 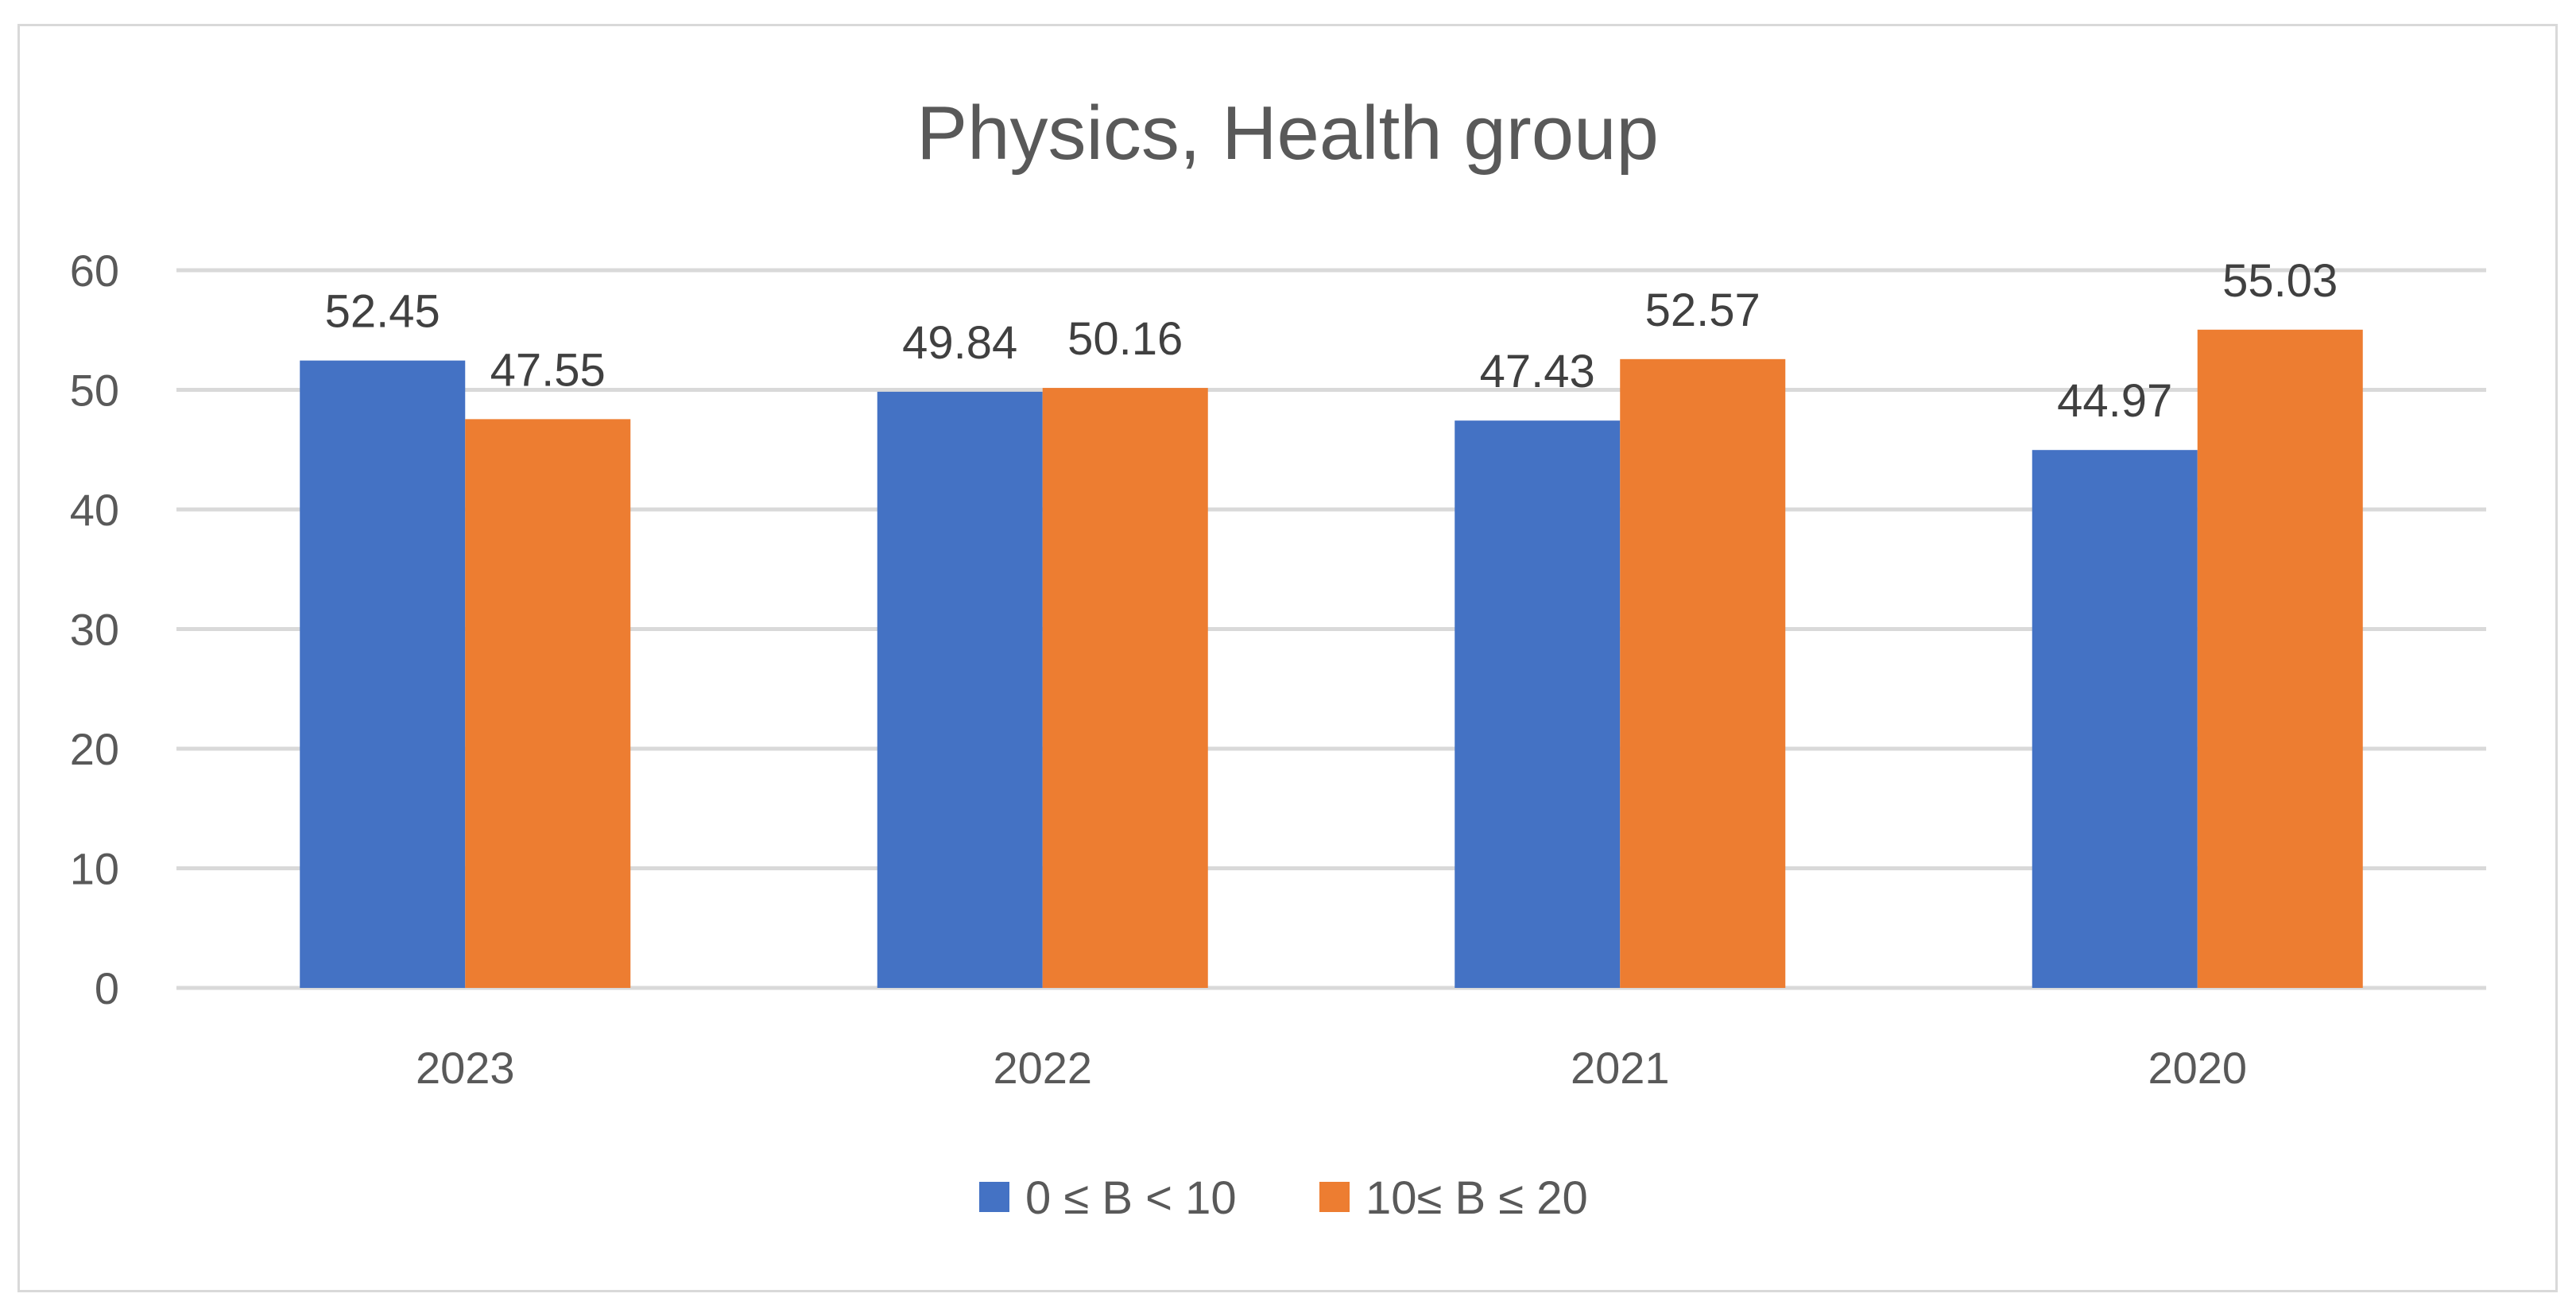 I want to click on legend-label-series1: 0 ≤ B < 10, so click(x=1131, y=1198).